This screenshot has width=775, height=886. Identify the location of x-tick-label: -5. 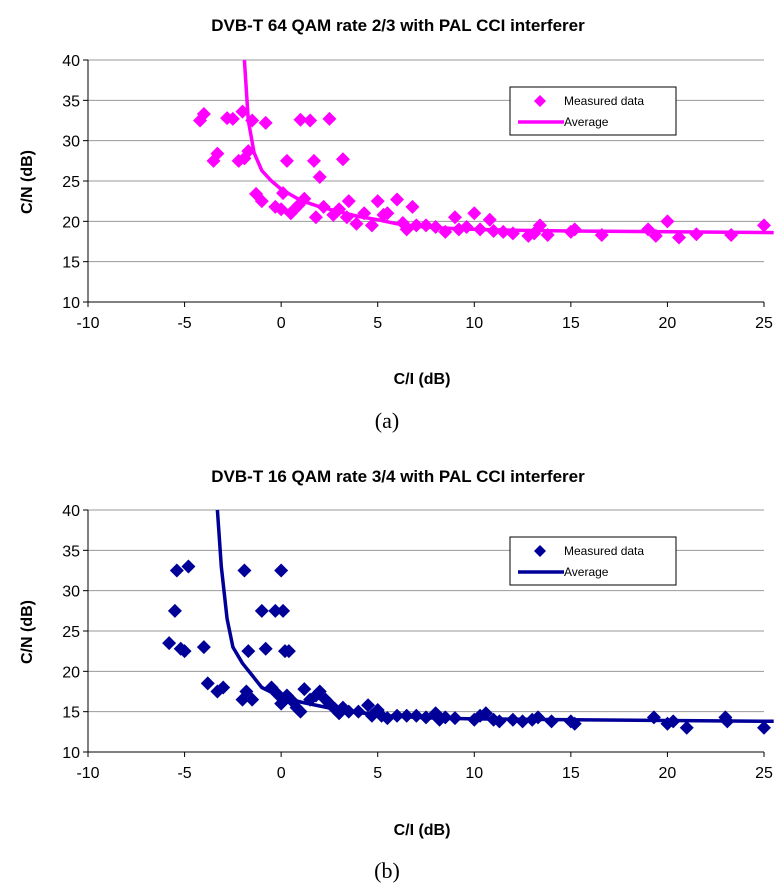
(184, 323).